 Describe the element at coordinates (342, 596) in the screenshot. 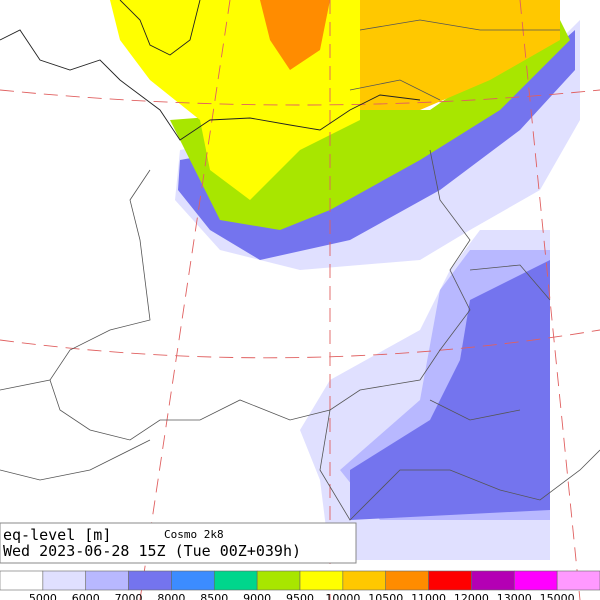

I see `colorbar-label: 10000` at that location.